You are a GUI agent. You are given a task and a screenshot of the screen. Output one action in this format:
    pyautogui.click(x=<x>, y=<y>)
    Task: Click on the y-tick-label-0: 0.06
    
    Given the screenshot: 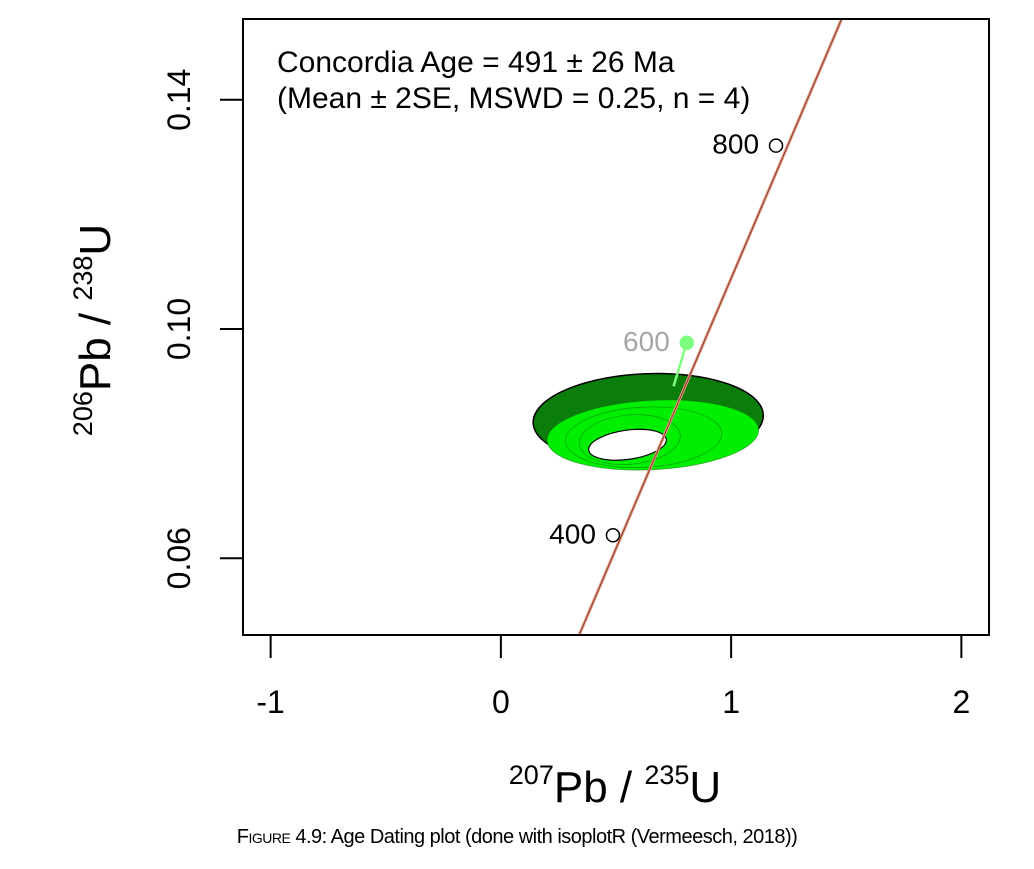 What is the action you would take?
    pyautogui.click(x=179, y=558)
    